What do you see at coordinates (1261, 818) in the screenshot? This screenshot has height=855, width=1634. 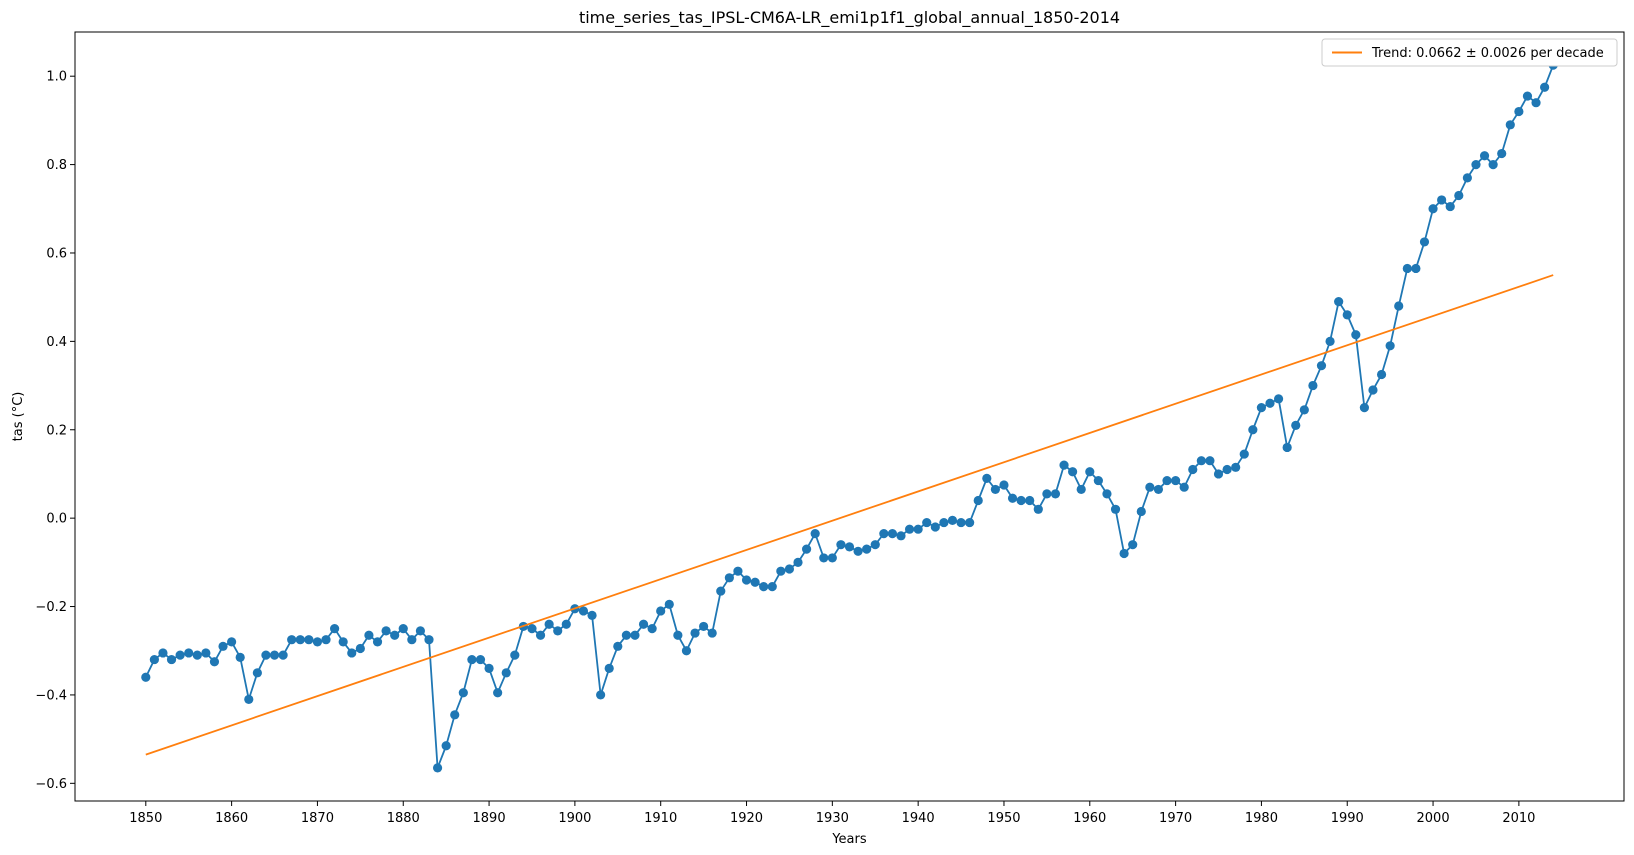 I see `x-tick-label: 1980` at bounding box center [1261, 818].